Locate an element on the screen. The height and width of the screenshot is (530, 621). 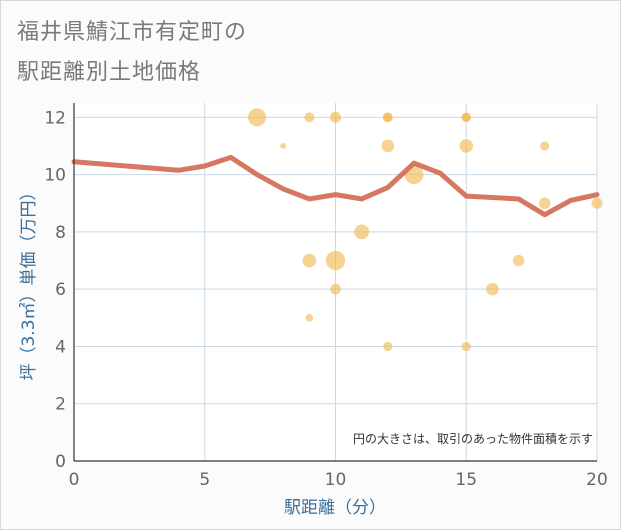
y-tick-label: 10 is located at coordinates (55, 176).